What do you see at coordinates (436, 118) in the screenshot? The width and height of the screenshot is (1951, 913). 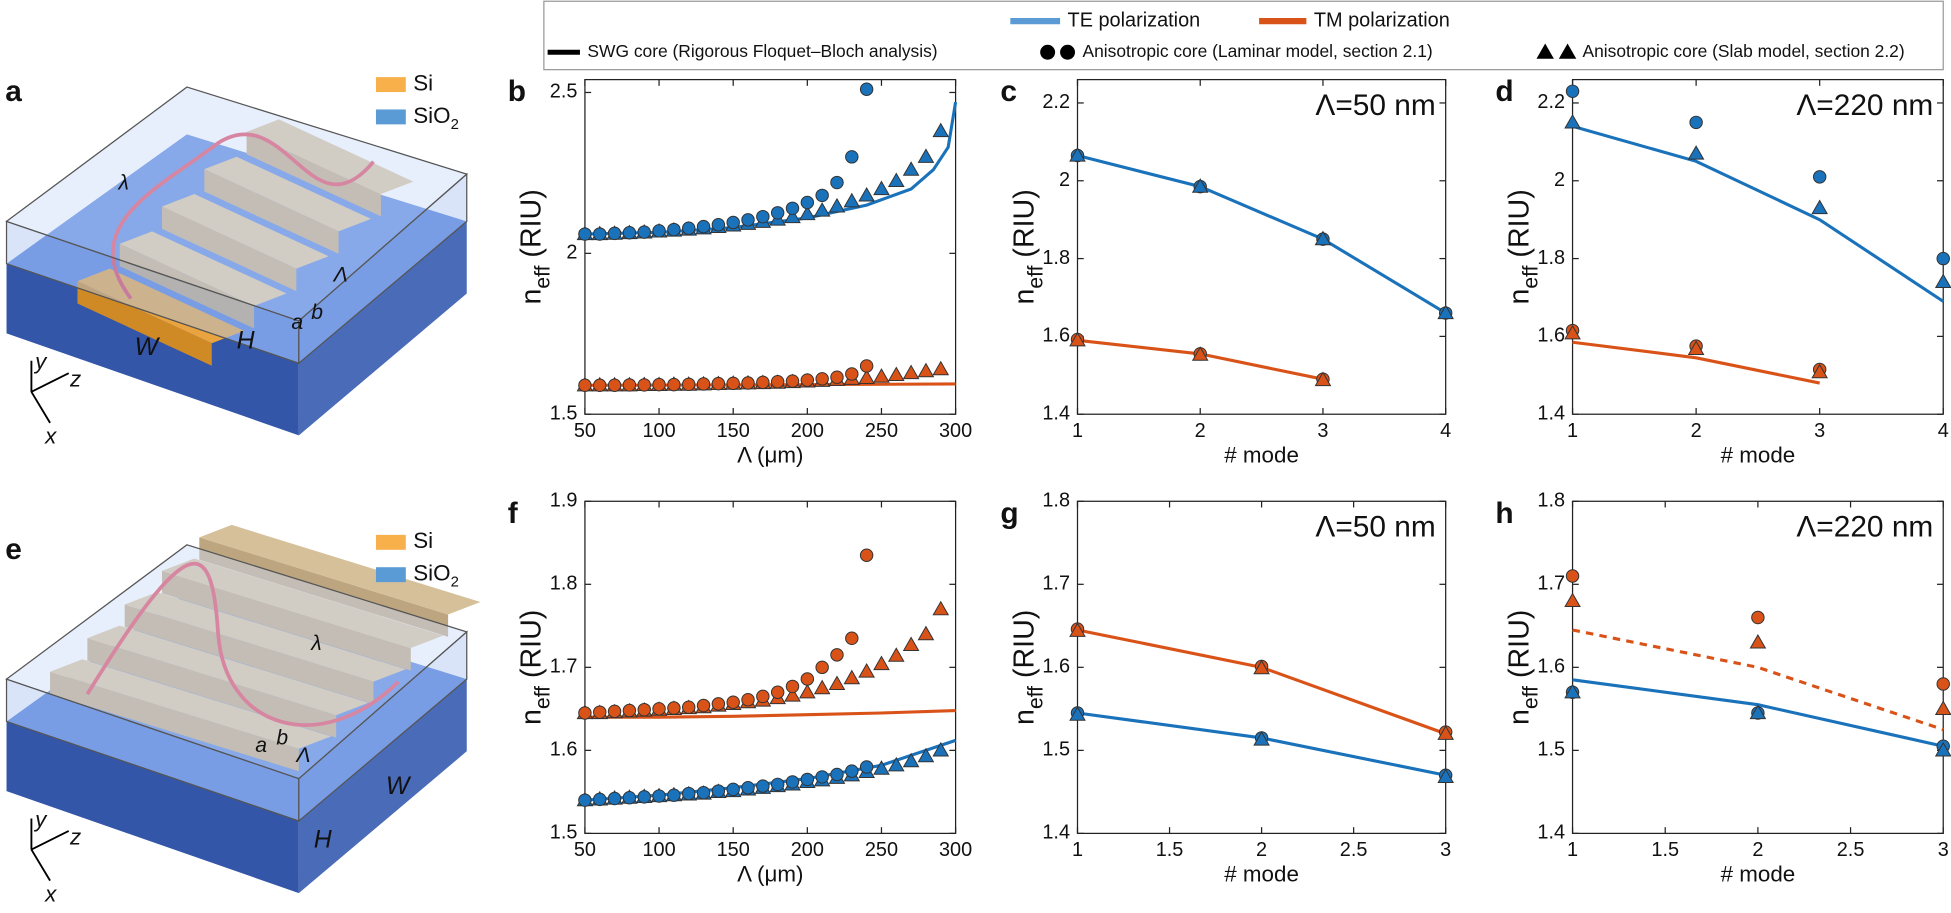 I see `material-label: SiO2` at bounding box center [436, 118].